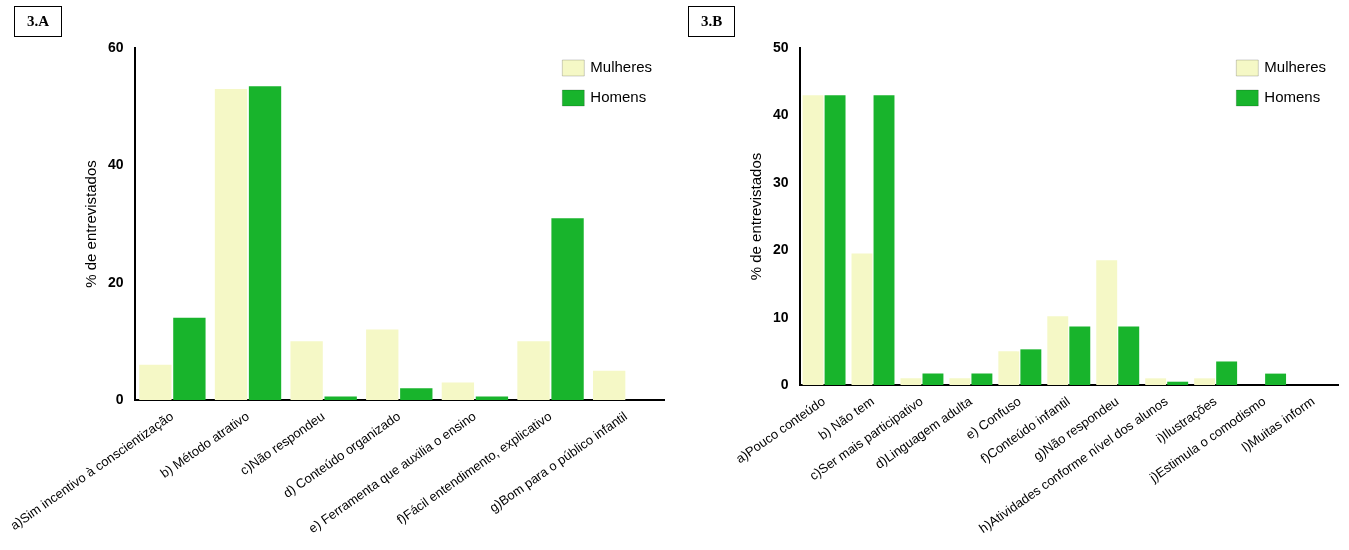 The image size is (1349, 550). I want to click on y-tick-label: 50, so click(780, 46).